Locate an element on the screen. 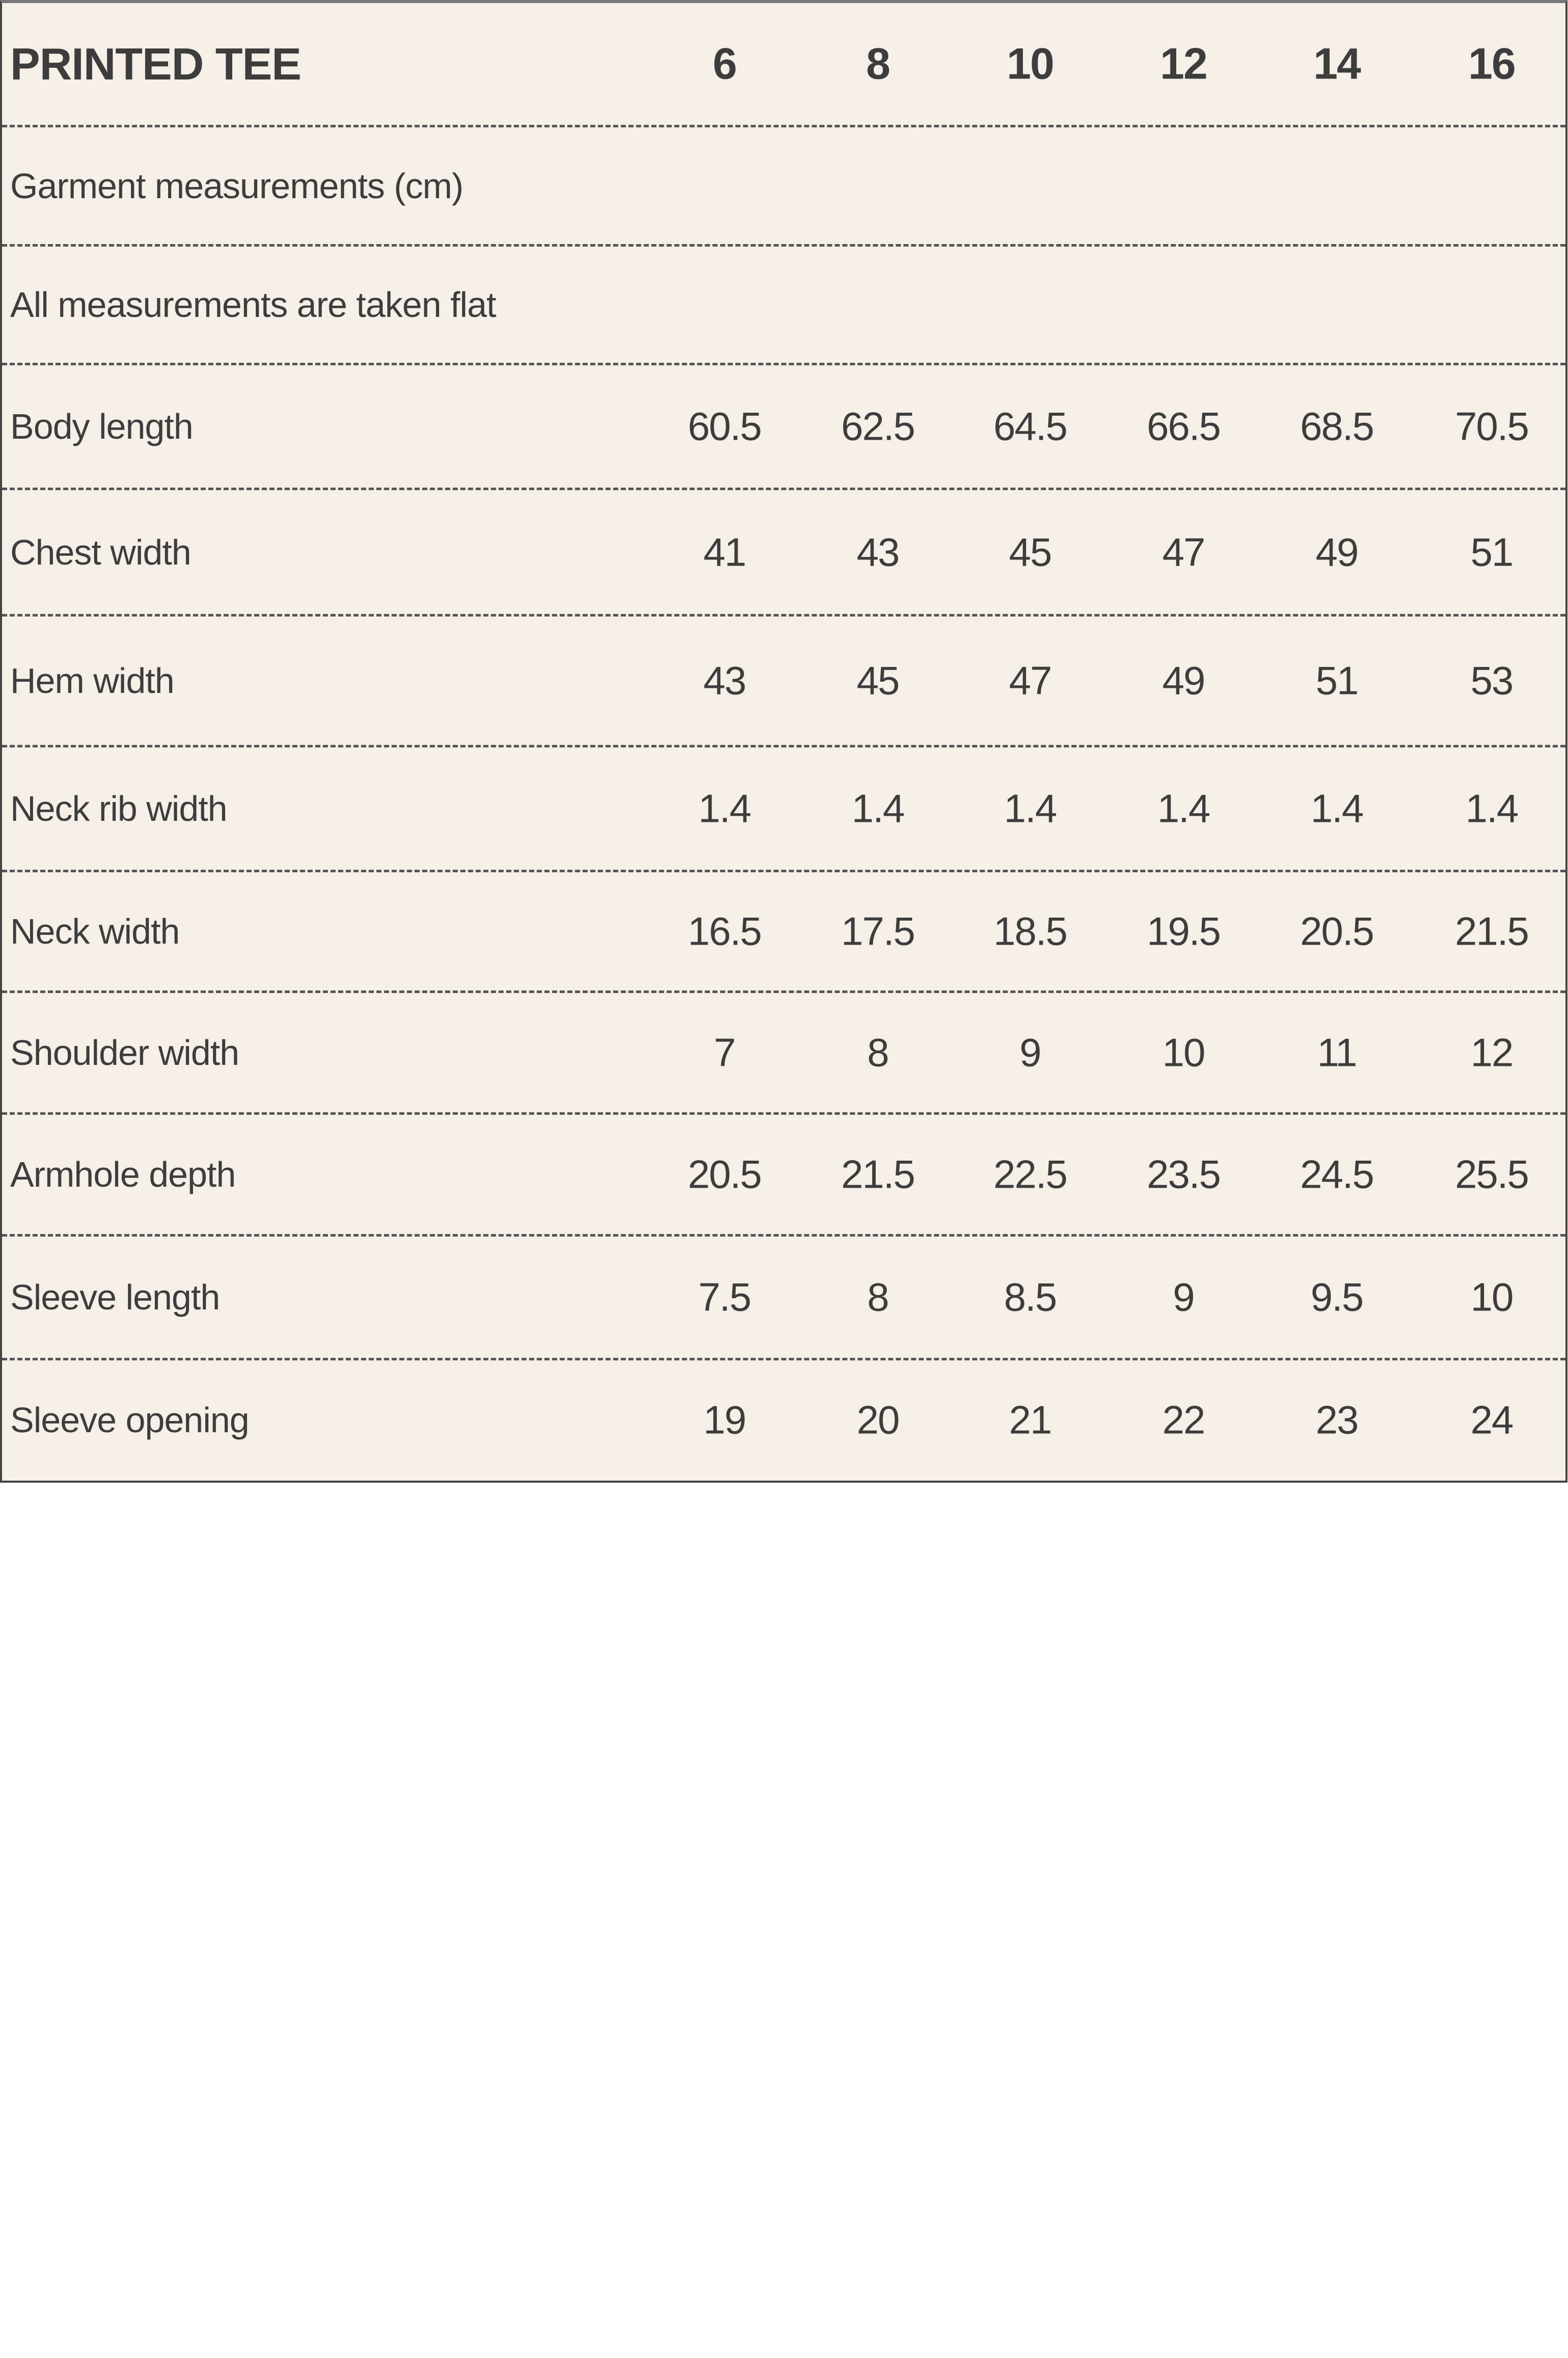 The image size is (1568, 2358). row-label: Hem width is located at coordinates (92, 681).